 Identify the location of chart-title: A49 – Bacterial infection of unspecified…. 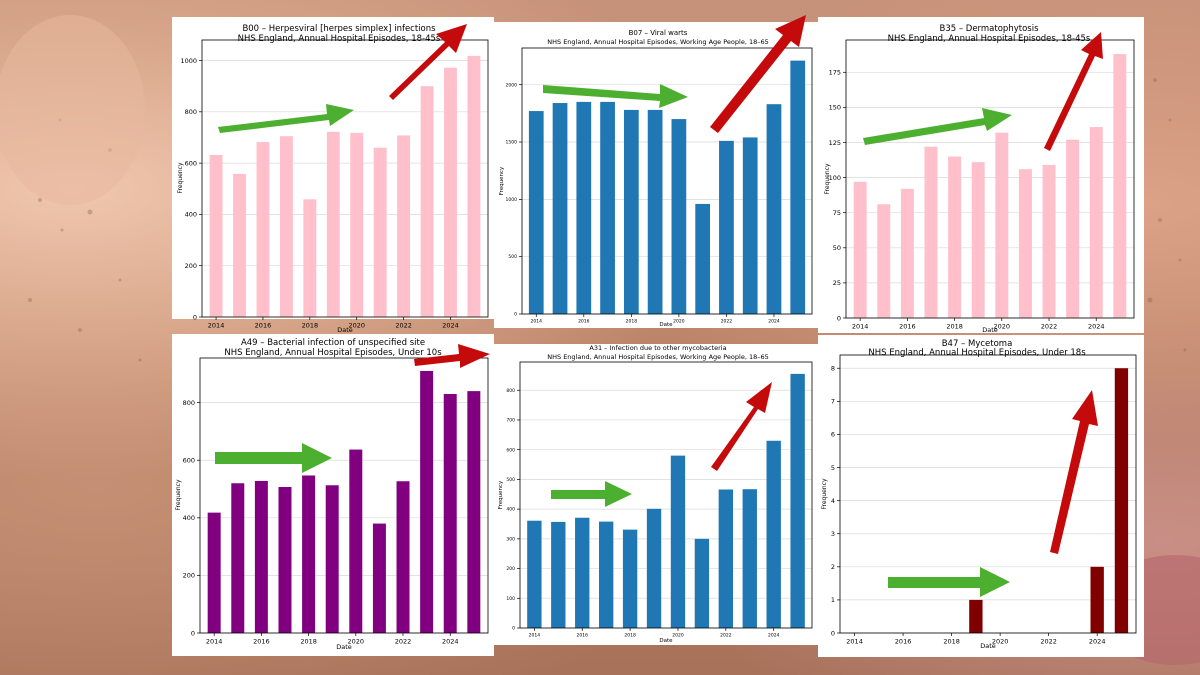
(333, 343).